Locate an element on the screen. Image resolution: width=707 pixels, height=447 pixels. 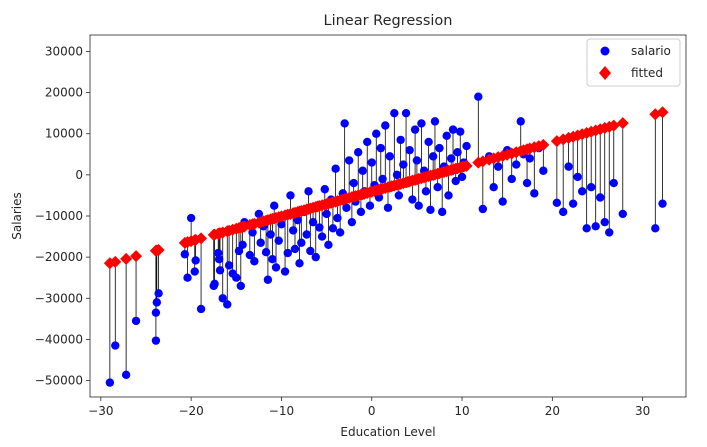
y-tick-label: −20000 is located at coordinates (59, 257).